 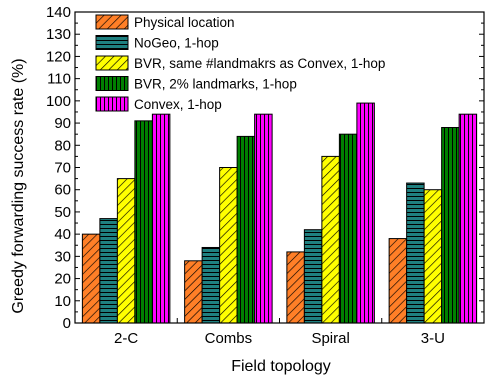 I want to click on y-tick-label: 80, so click(x=62, y=145).